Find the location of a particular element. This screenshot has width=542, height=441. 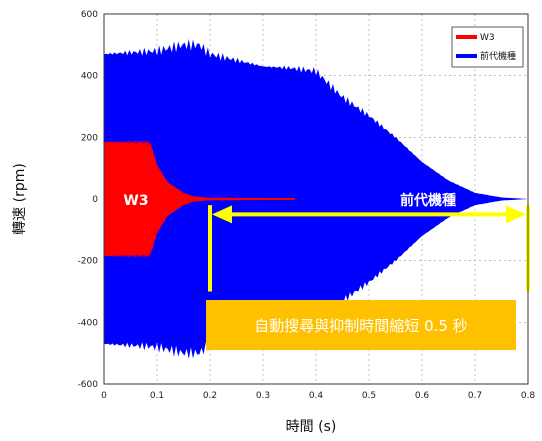

x-tick-label: 0.5 is located at coordinates (369, 396).